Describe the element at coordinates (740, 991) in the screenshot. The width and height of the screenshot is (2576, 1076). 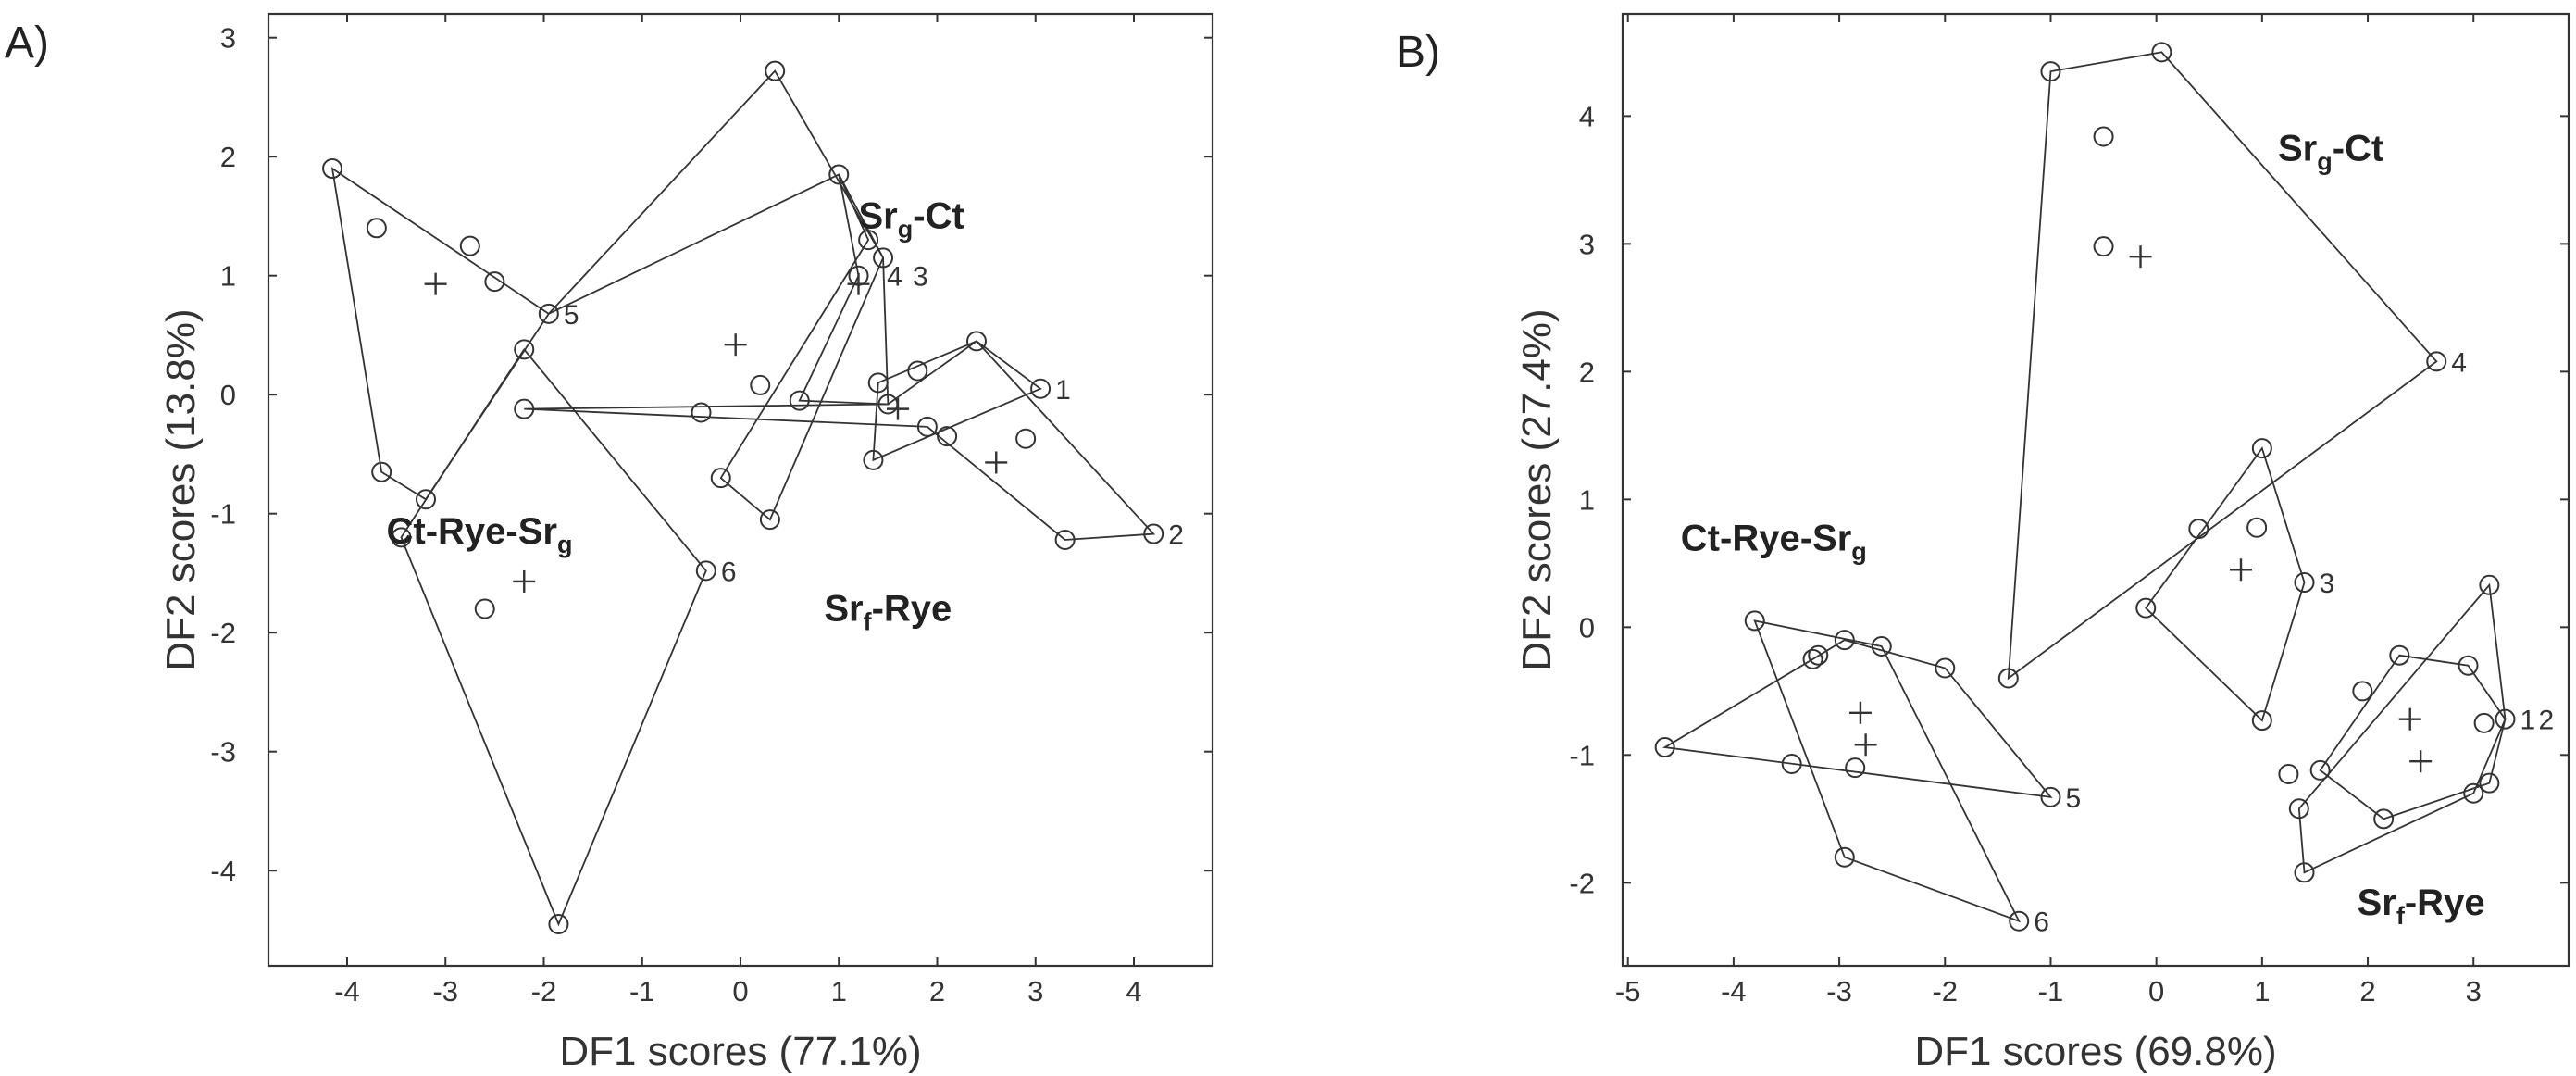
I see `panel-a-x-tick-label: 0` at that location.